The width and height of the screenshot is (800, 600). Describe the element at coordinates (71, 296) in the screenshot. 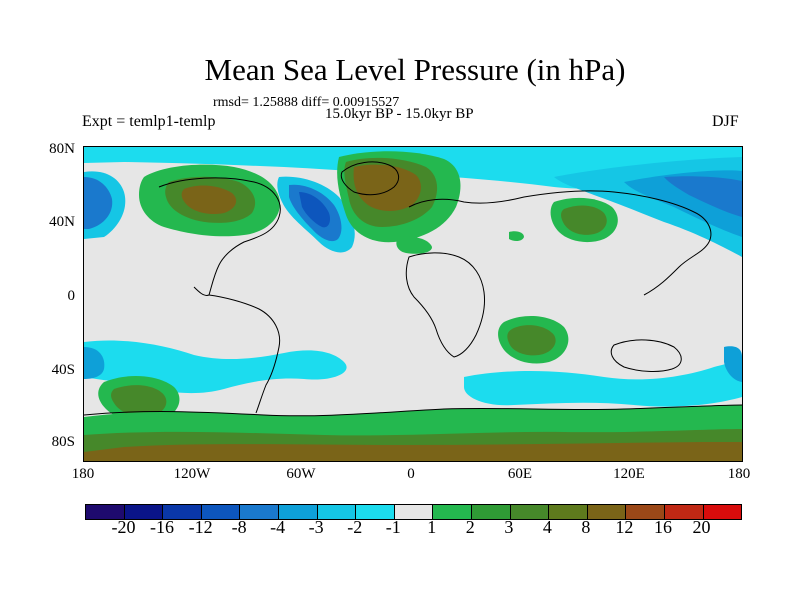

I see `lat-label-0: 0` at that location.